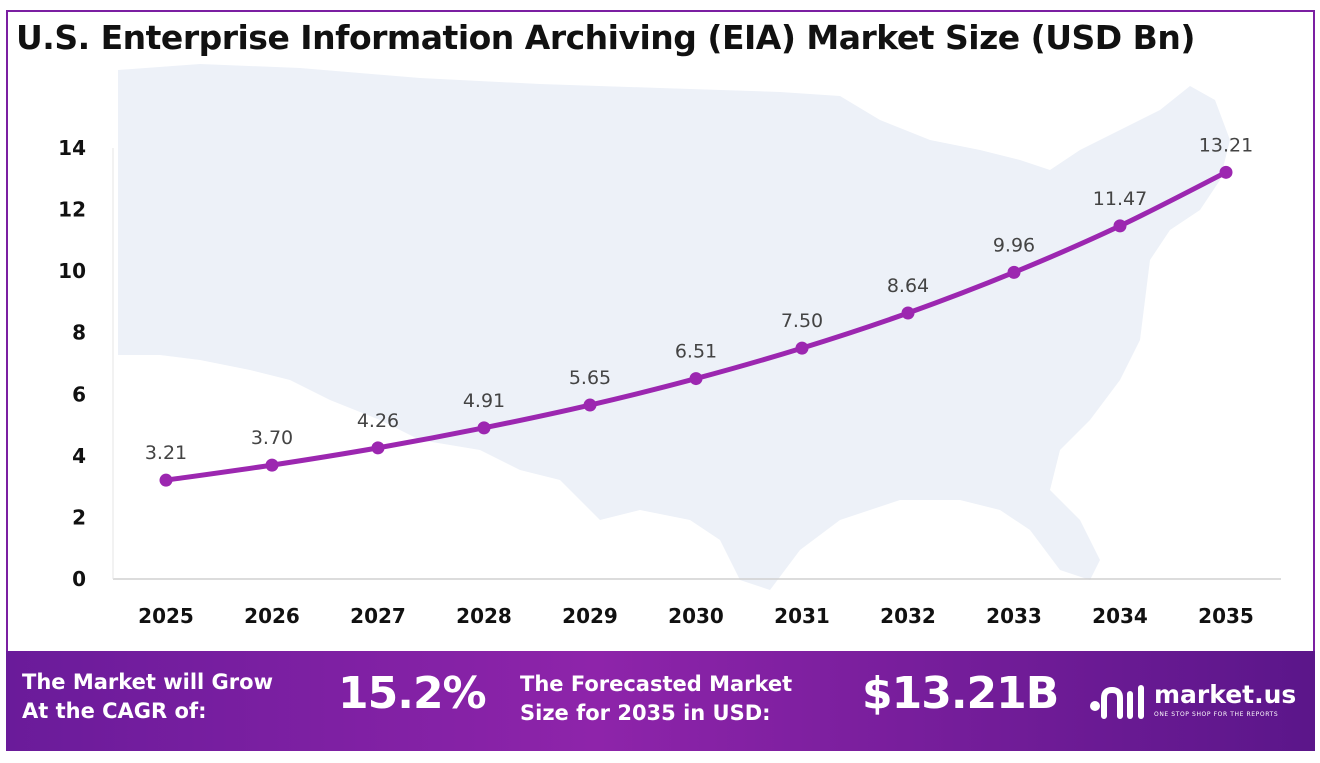 This screenshot has width=1320, height=763. Describe the element at coordinates (79, 333) in the screenshot. I see `y-tick-label: 8` at that location.